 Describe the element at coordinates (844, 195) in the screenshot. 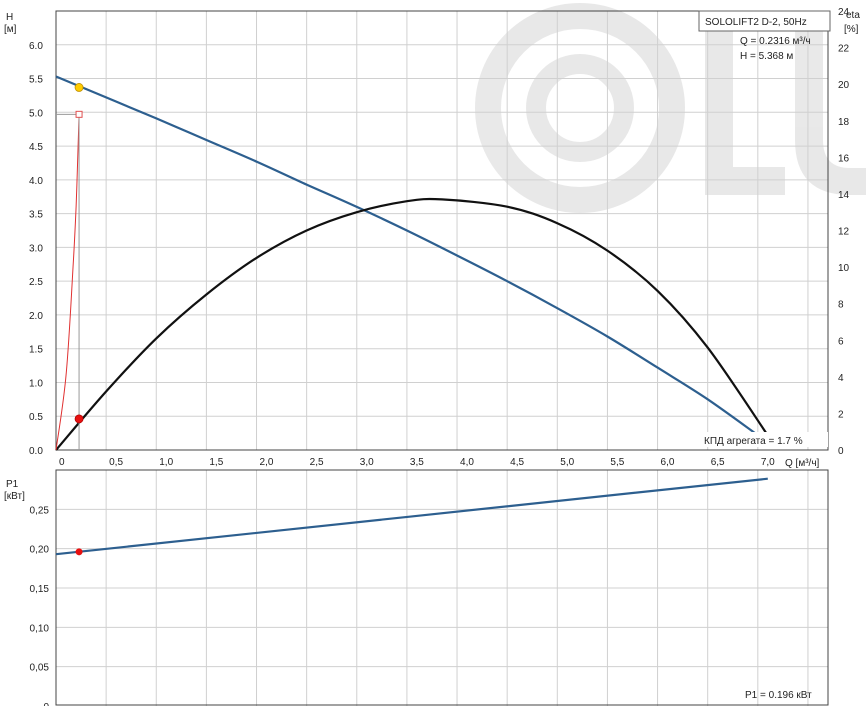

I see `right-y-tick-label: 14` at that location.